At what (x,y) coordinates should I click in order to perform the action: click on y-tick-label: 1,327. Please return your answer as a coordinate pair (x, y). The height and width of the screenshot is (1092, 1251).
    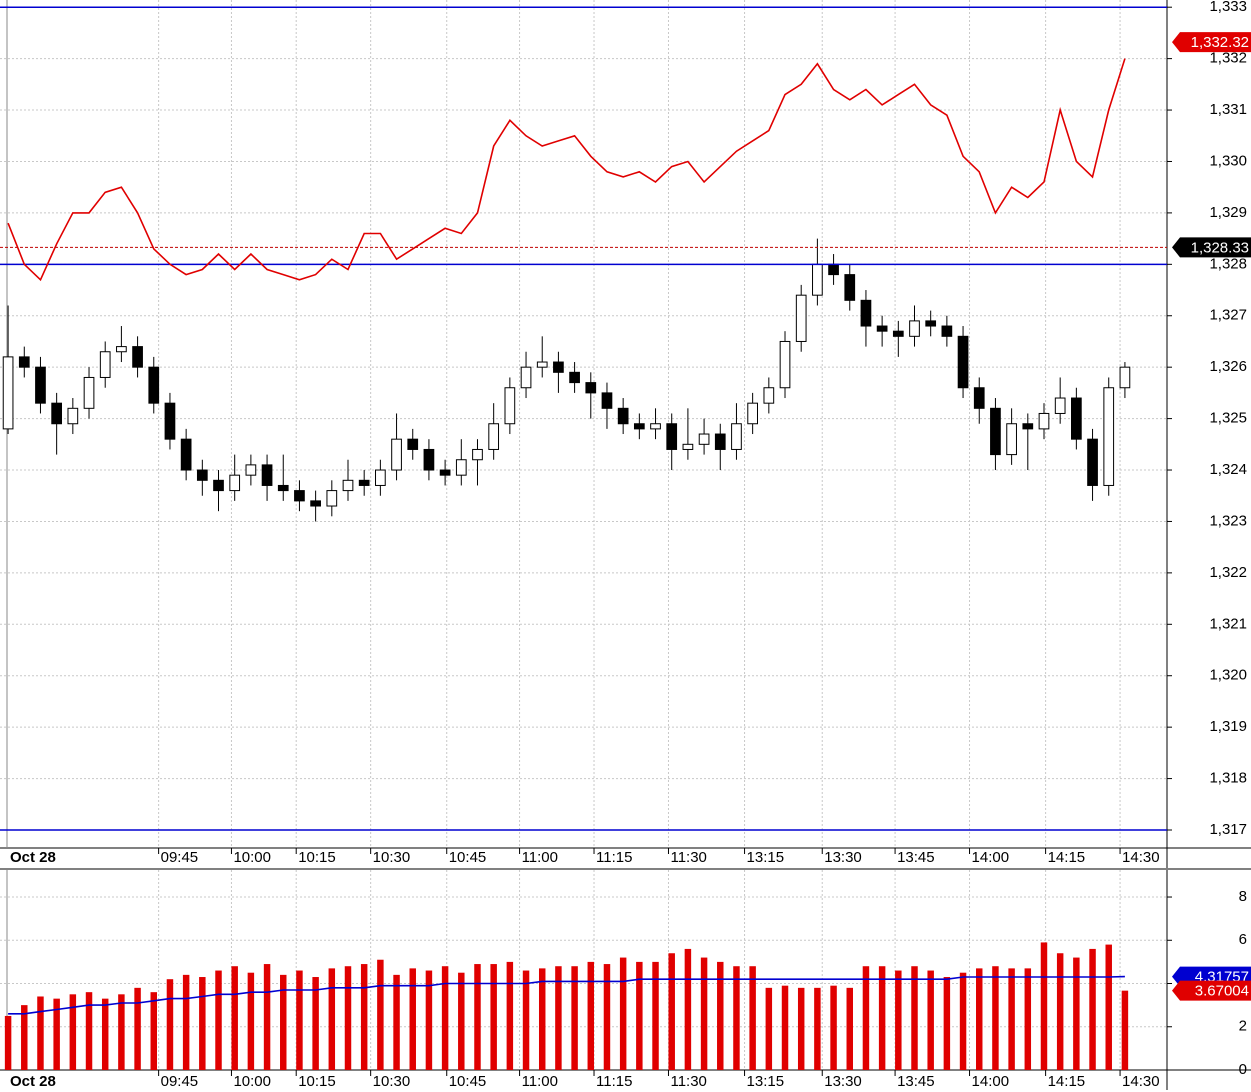
    Looking at the image, I should click on (1228, 315).